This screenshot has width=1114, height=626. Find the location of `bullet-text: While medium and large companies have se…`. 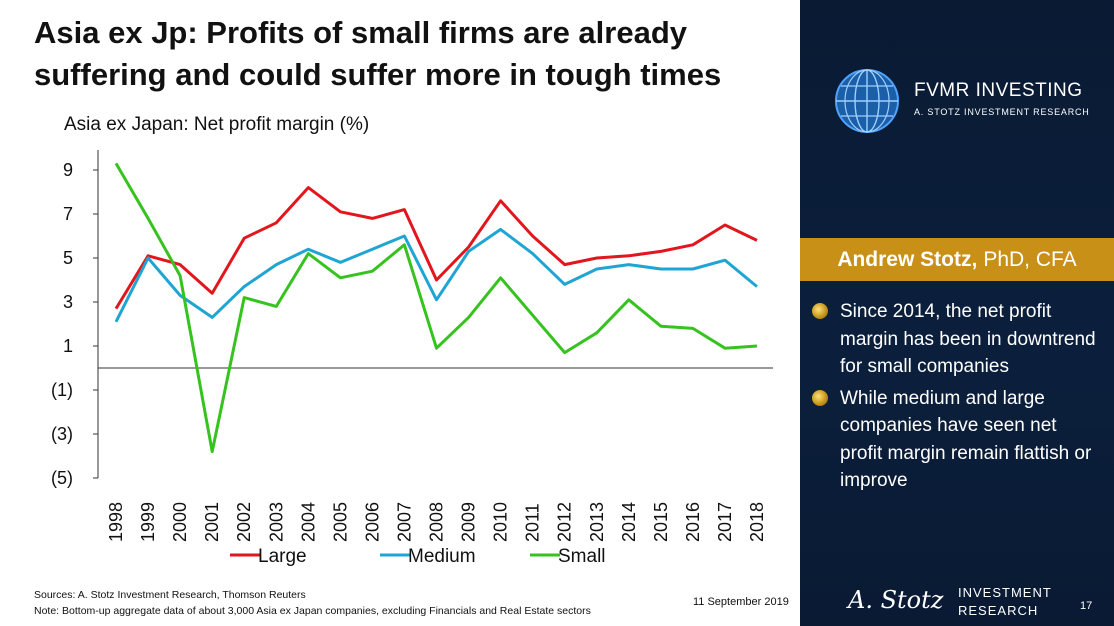

bullet-text: While medium and large companies have se… is located at coordinates (966, 439).